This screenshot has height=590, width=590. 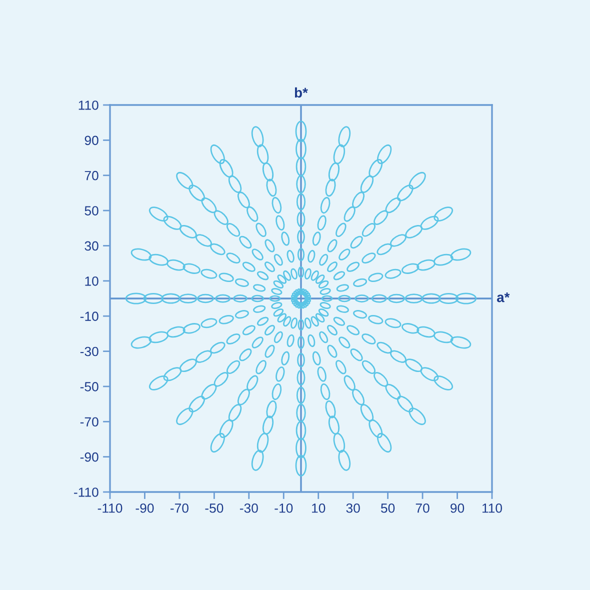 What do you see at coordinates (283, 508) in the screenshot?
I see `x-tick-label: -10` at bounding box center [283, 508].